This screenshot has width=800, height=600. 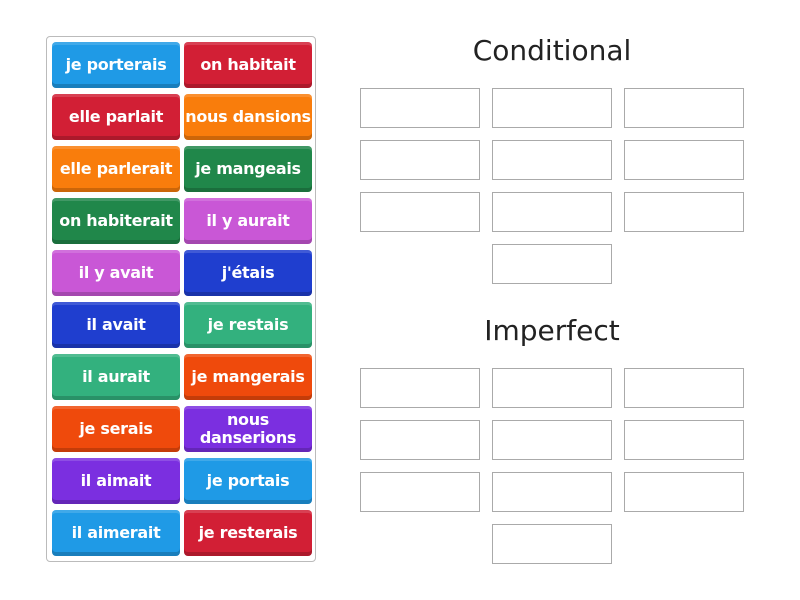 I want to click on word-tile: je portais, so click(x=248, y=481).